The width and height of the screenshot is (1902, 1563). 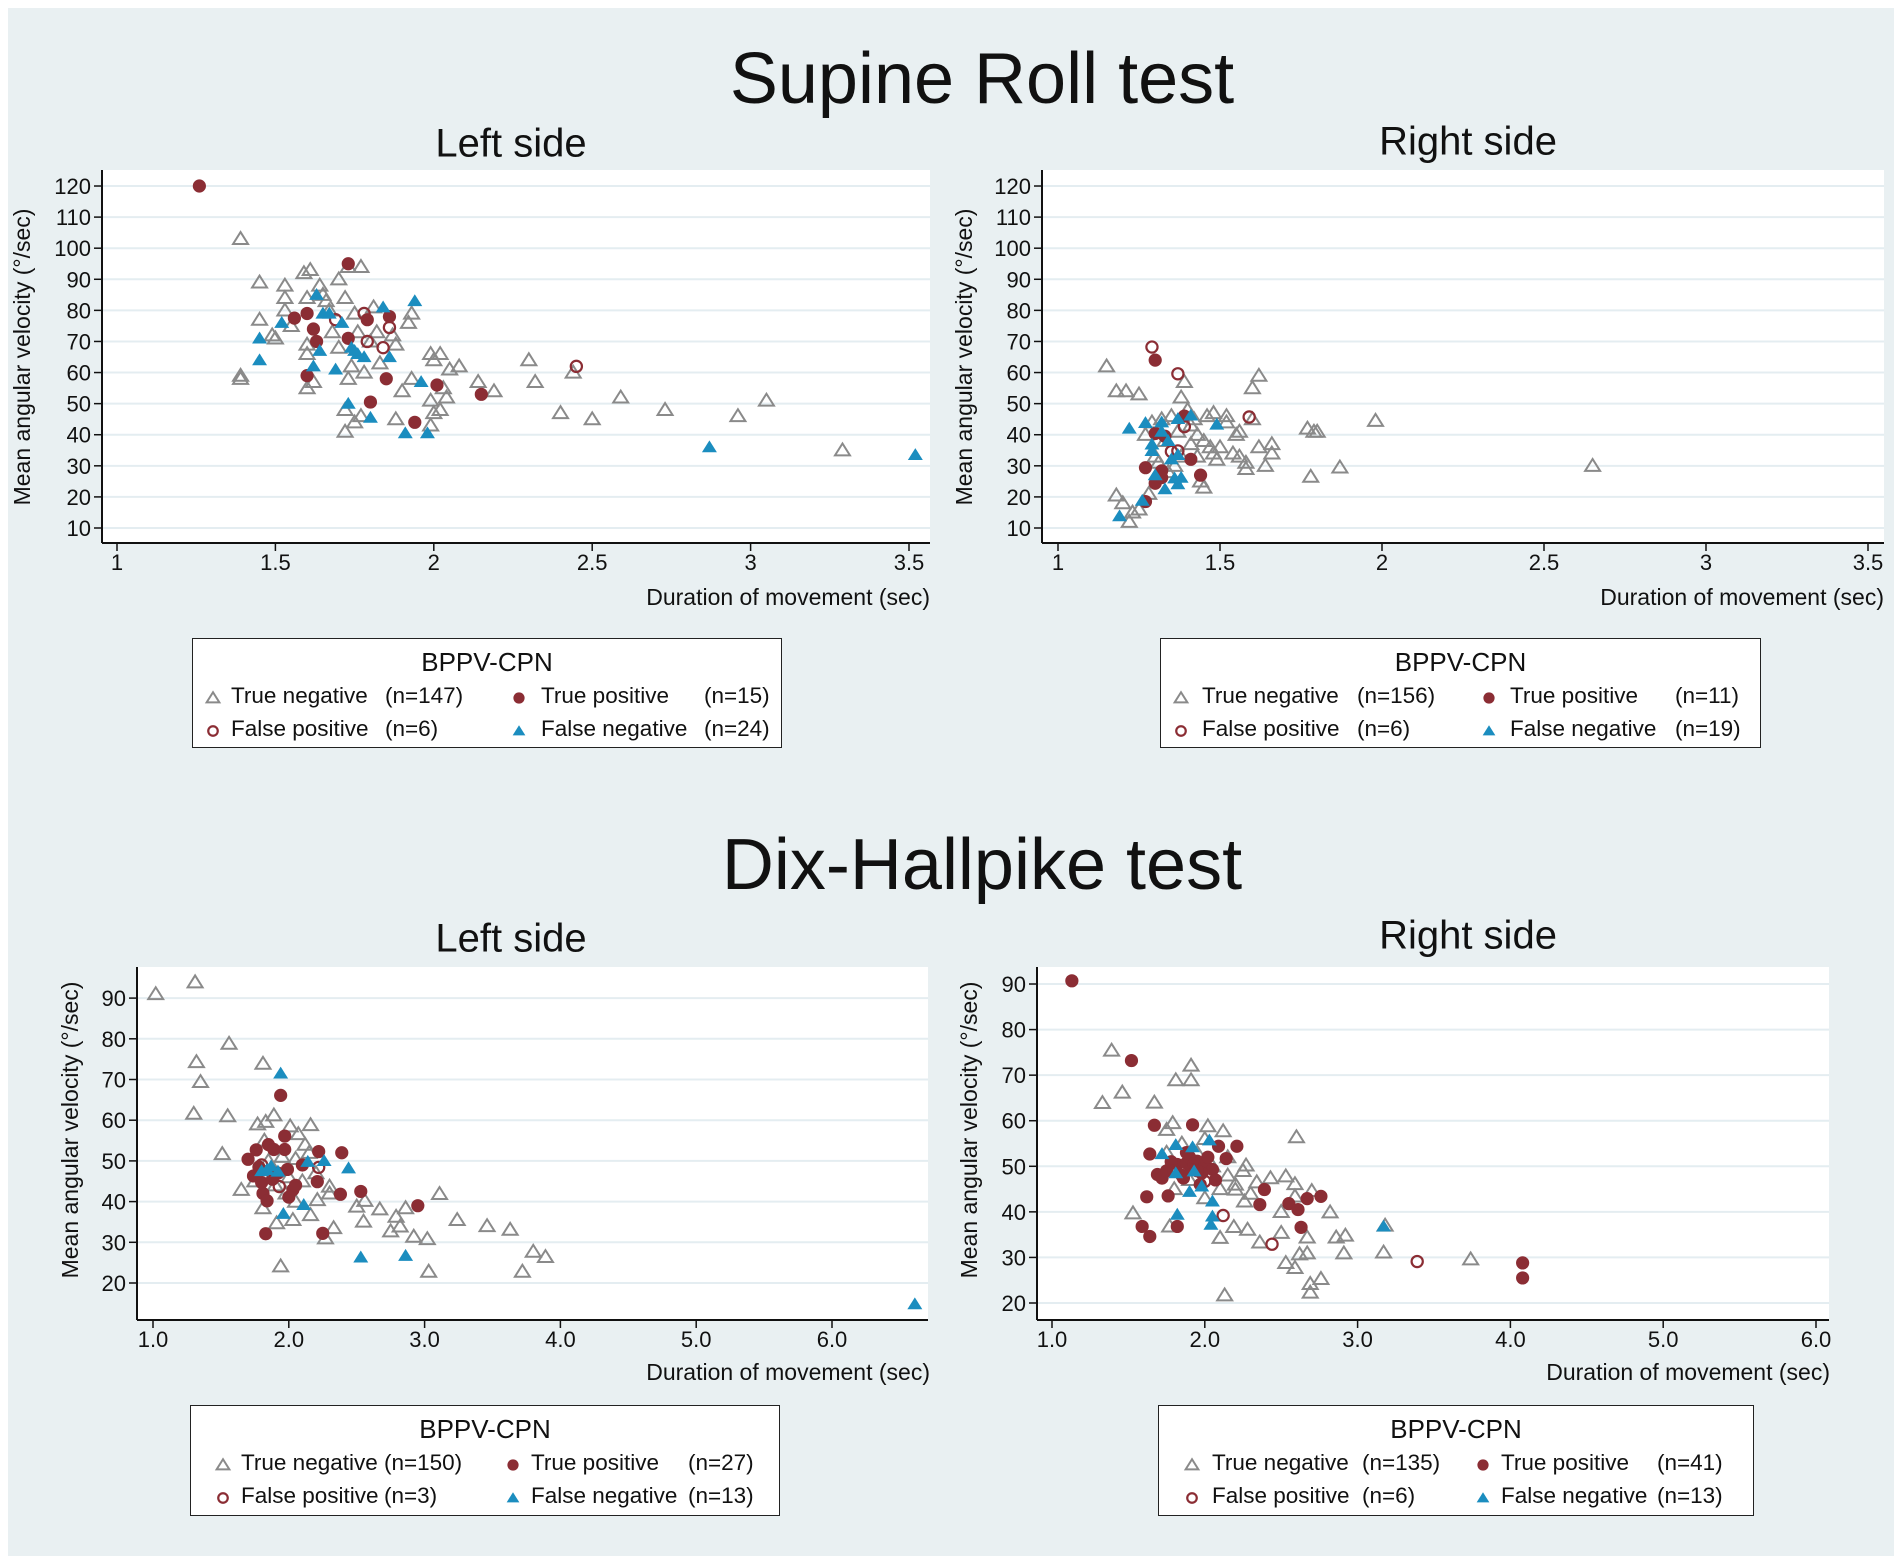 What do you see at coordinates (1544, 562) in the screenshot?
I see `x-tick-label: 2.5` at bounding box center [1544, 562].